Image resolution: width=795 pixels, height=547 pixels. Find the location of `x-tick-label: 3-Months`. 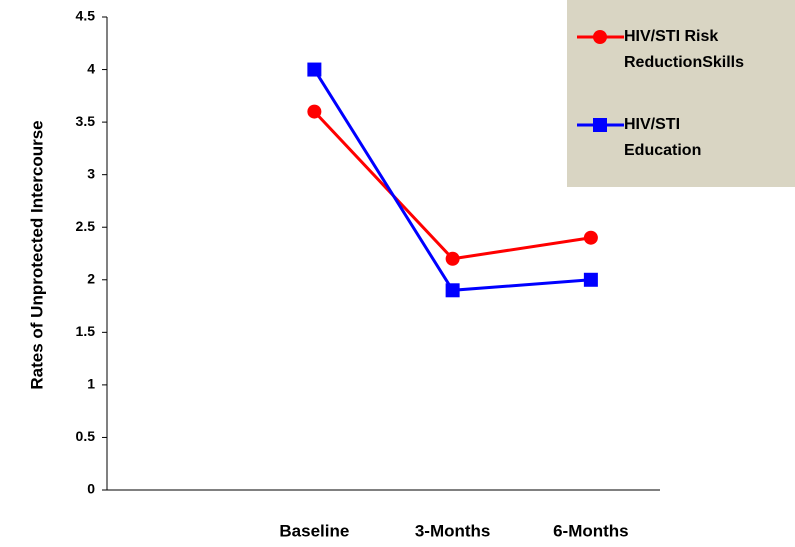

x-tick-label: 3-Months is located at coordinates (453, 530).